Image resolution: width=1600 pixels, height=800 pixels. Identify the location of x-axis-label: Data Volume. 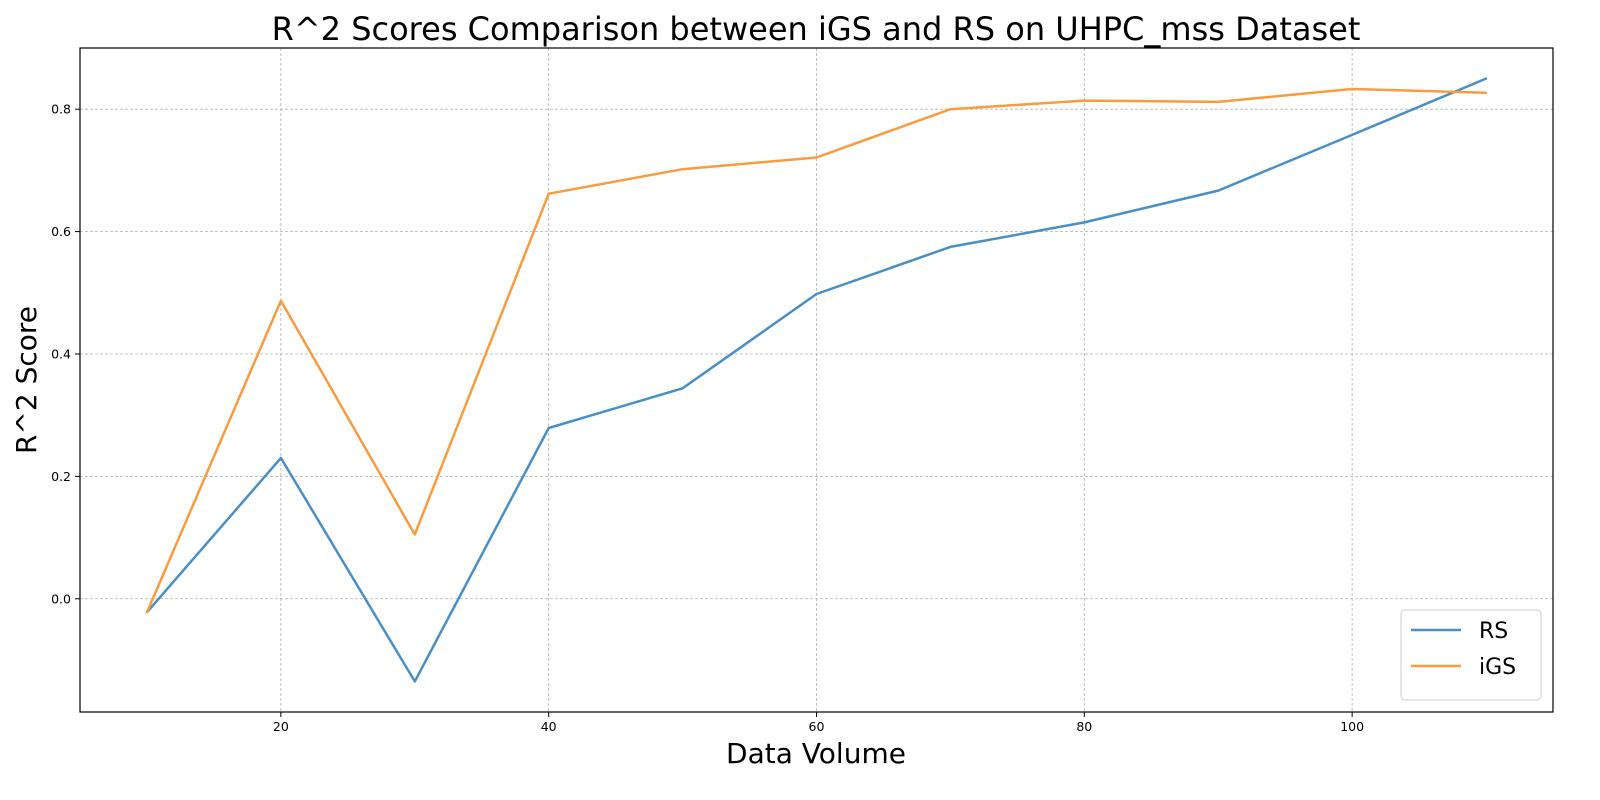
(816, 753).